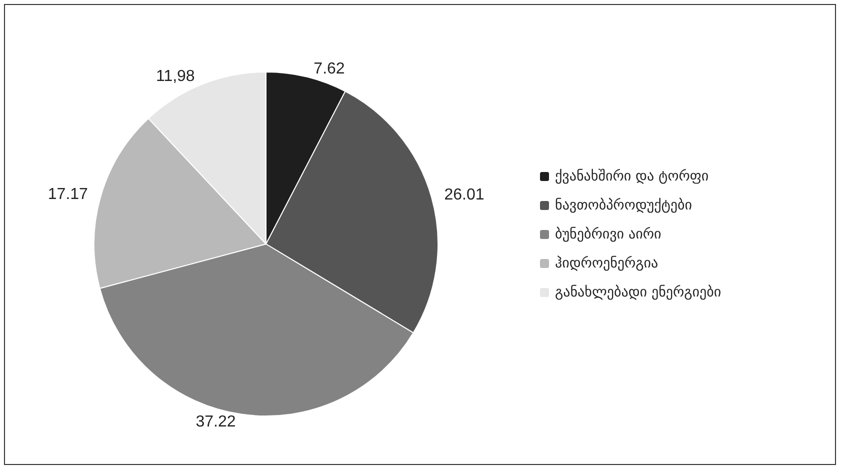 This screenshot has height=471, width=842. I want to click on data-label: 17.17, so click(68, 194).